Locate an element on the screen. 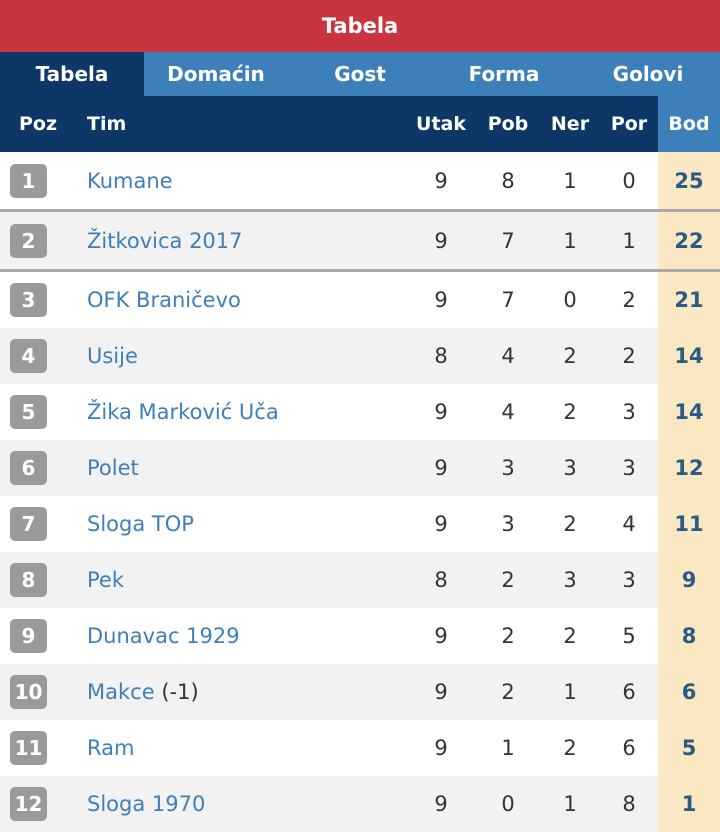 The image size is (720, 832). tab-bar: Tabela Domaćin Gost Forma Golovi is located at coordinates (360, 74).